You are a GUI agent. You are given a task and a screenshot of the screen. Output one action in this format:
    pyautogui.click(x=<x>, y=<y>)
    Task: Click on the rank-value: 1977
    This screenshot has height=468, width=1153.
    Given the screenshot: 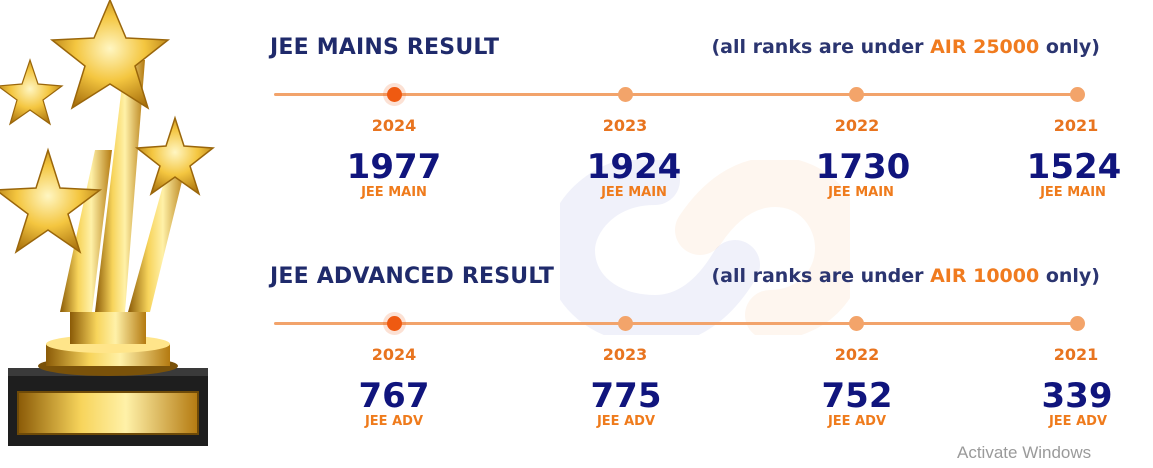 What is the action you would take?
    pyautogui.click(x=394, y=167)
    